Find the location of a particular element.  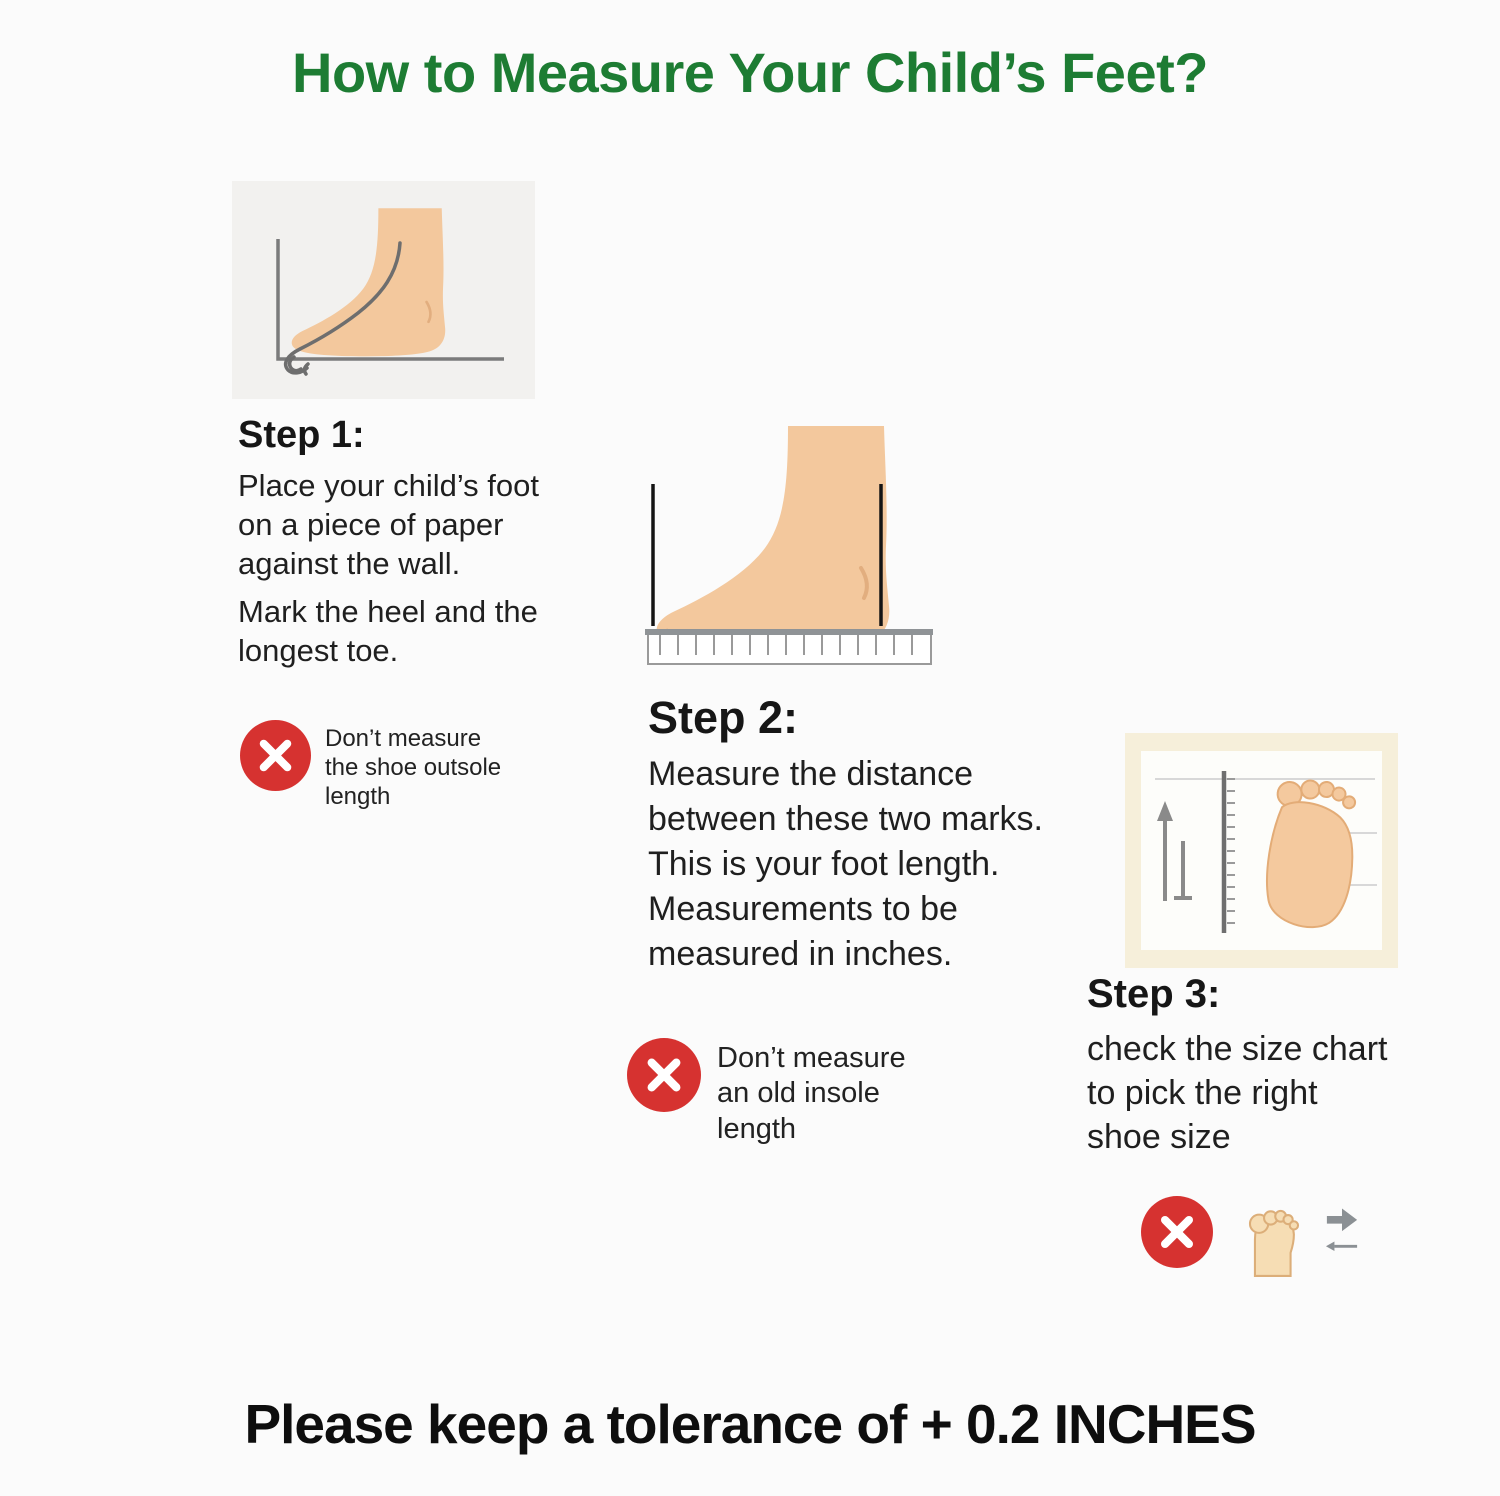

push-arrow-icon is located at coordinates (1341, 1229).